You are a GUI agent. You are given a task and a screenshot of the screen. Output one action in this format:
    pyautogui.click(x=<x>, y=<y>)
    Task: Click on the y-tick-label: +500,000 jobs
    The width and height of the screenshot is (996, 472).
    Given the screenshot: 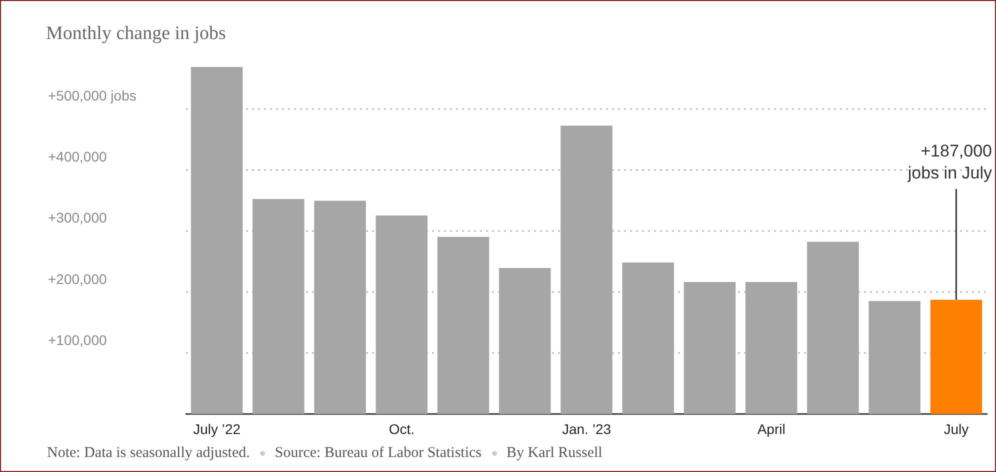 What is the action you would take?
    pyautogui.click(x=92, y=96)
    